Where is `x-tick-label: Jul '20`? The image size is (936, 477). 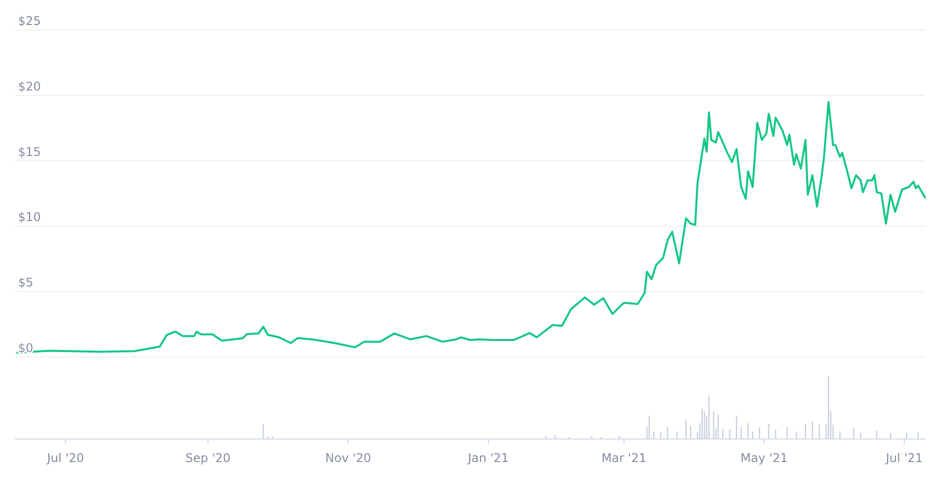 x-tick-label: Jul '20 is located at coordinates (65, 458).